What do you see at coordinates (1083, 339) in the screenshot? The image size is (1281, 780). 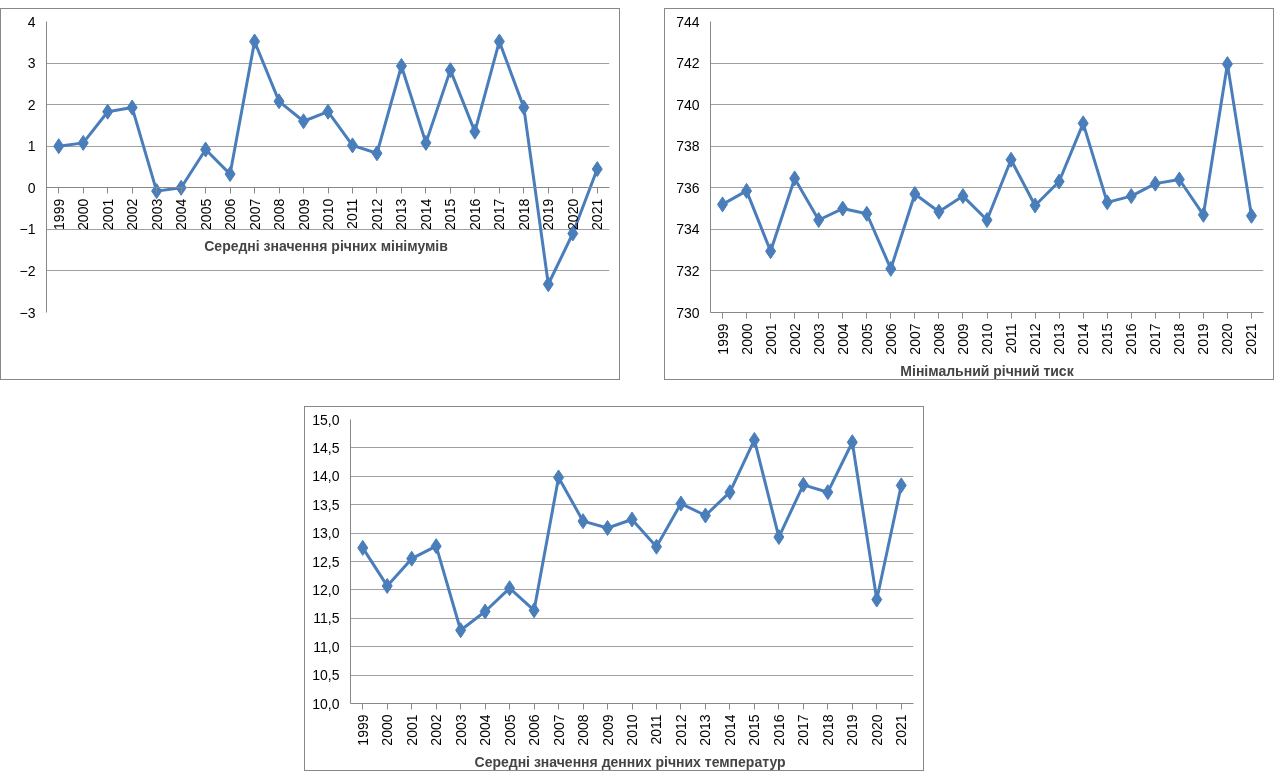 I see `x-tick-label: 2014` at bounding box center [1083, 339].